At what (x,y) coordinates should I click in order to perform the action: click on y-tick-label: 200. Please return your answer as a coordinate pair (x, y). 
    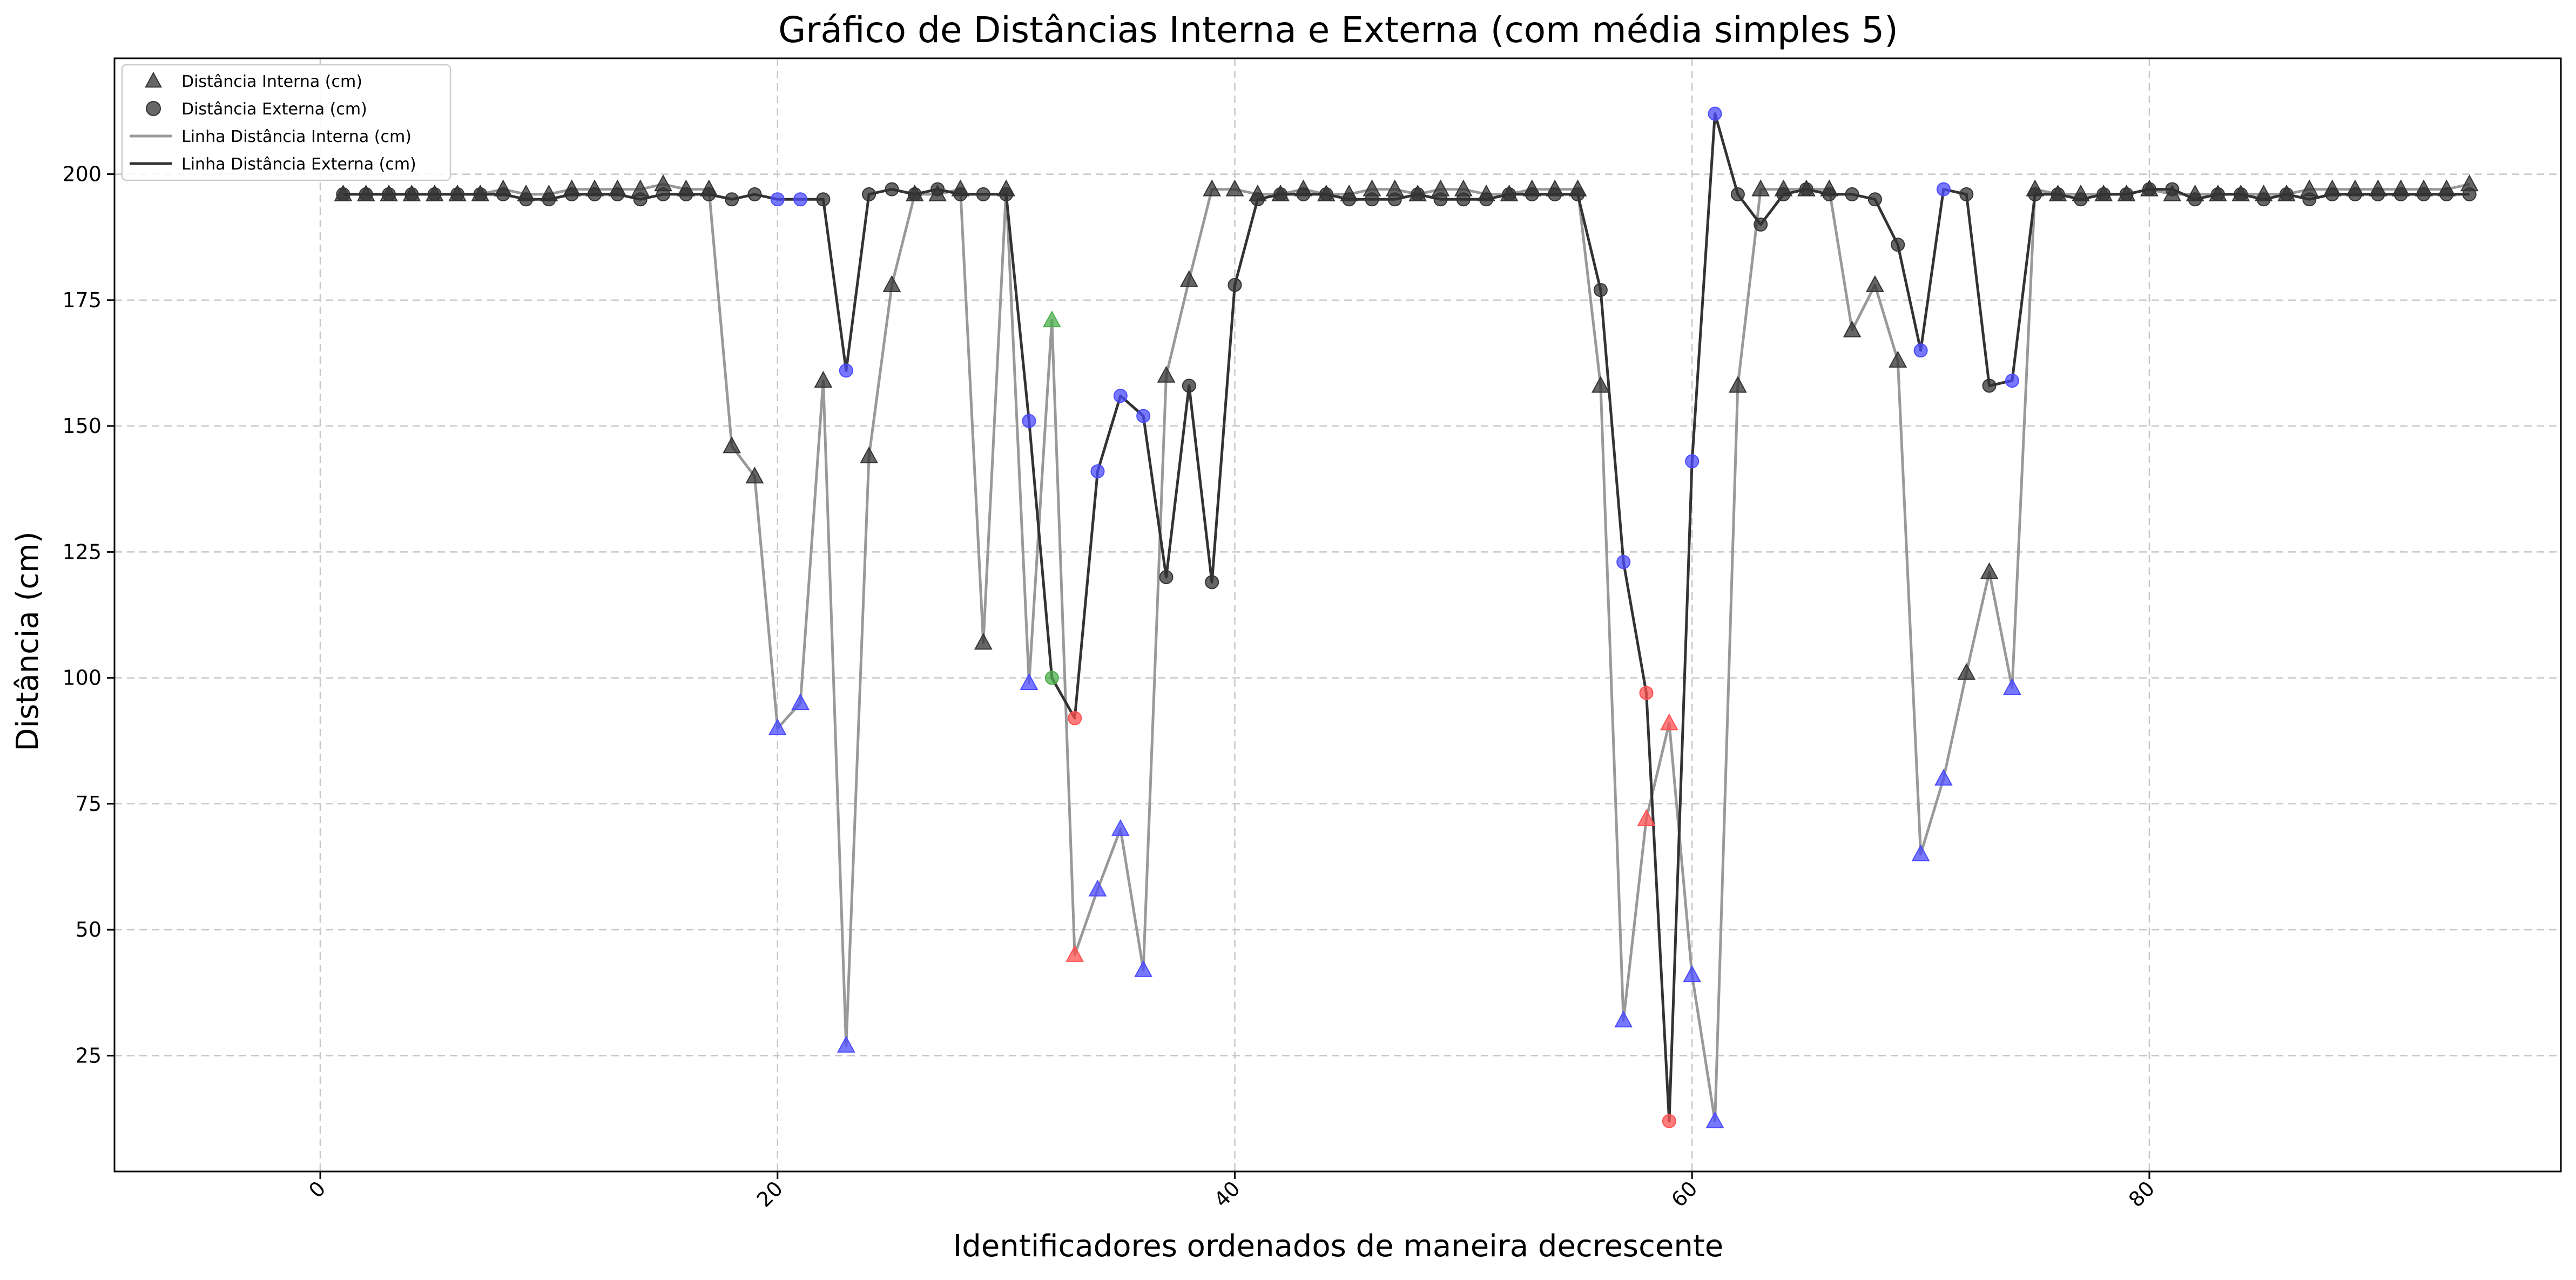
    Looking at the image, I should click on (82, 174).